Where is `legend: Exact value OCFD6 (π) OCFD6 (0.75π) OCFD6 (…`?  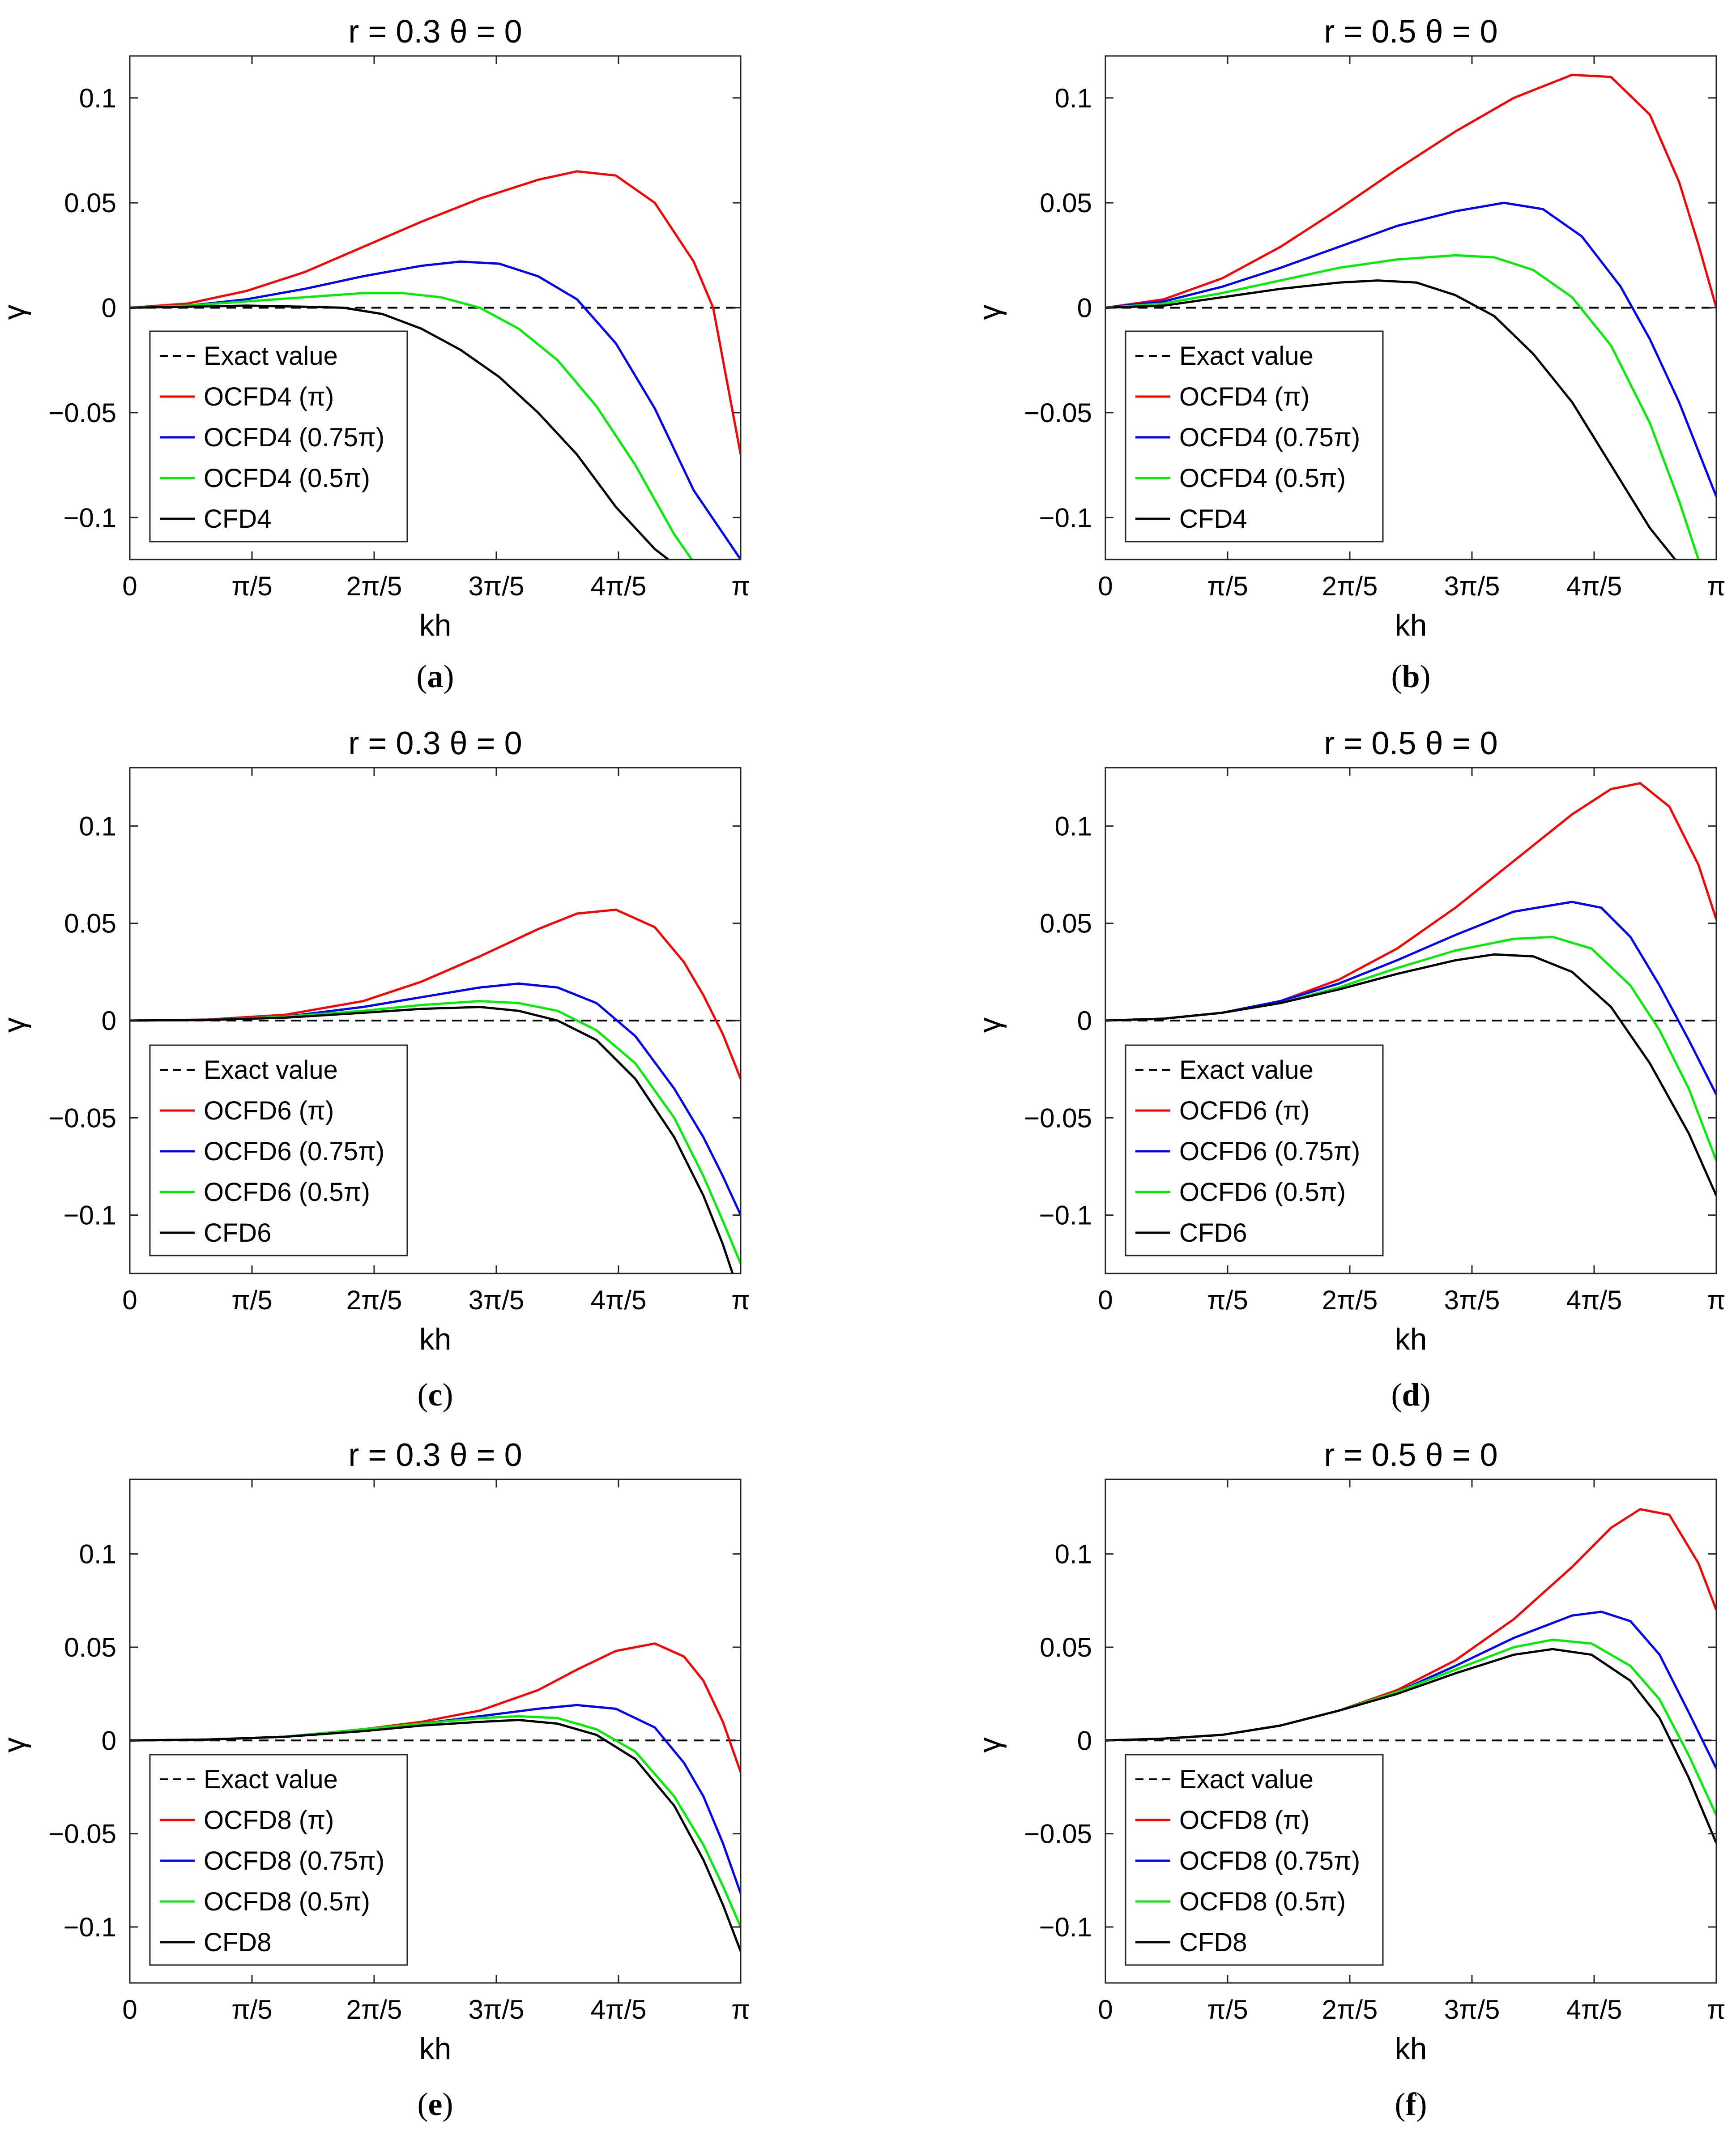
legend: Exact value OCFD6 (π) OCFD6 (0.75π) OCFD6 (… is located at coordinates (278, 1150).